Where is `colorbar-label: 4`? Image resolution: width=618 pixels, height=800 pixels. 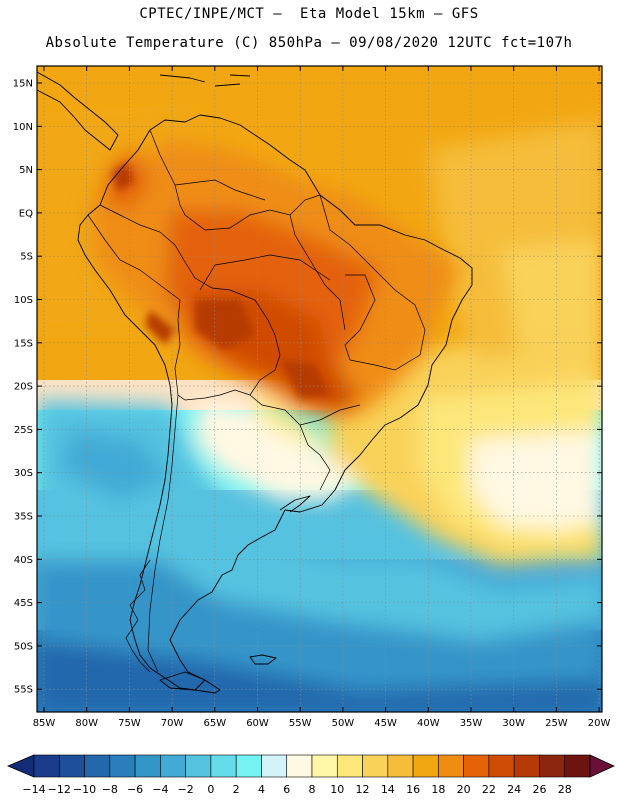
colorbar-label: 4 is located at coordinates (261, 789).